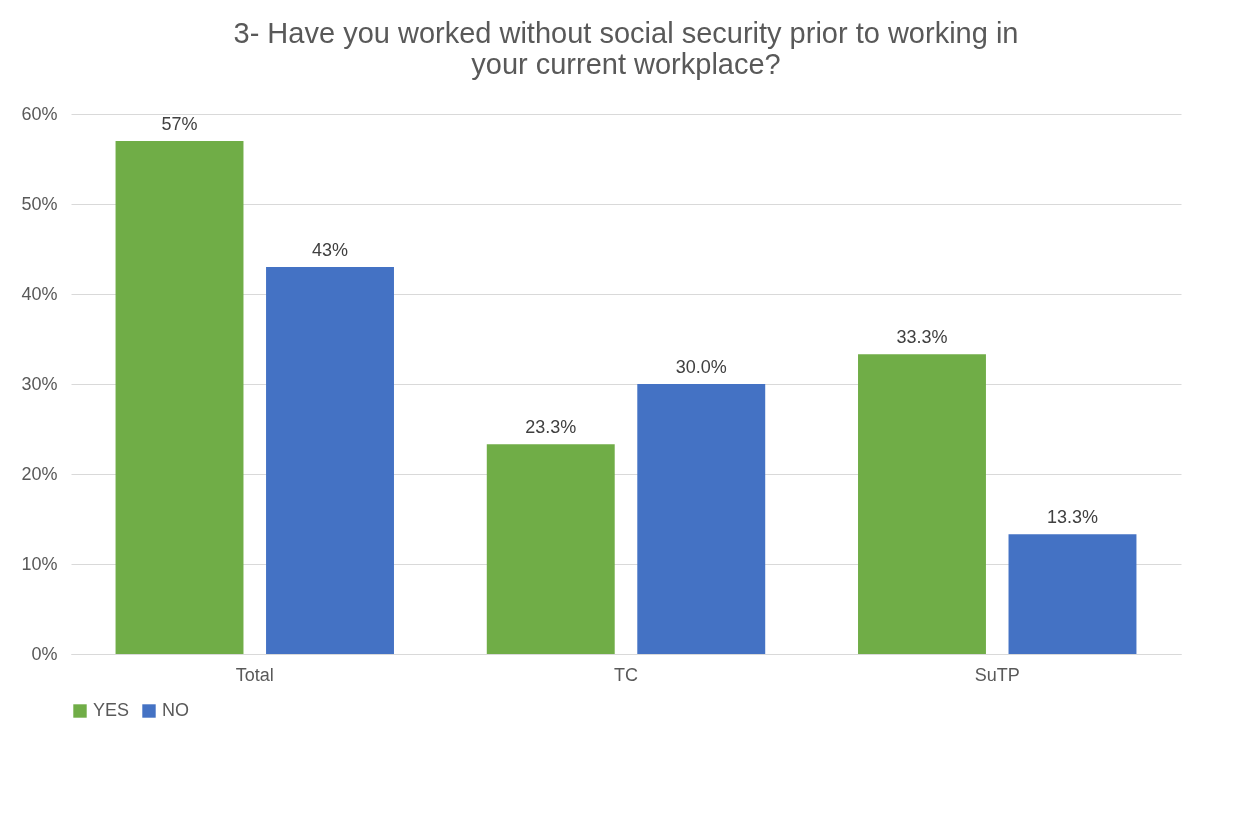 This screenshot has width=1251, height=827. Describe the element at coordinates (551, 427) in the screenshot. I see `data-label: 23.3%` at that location.